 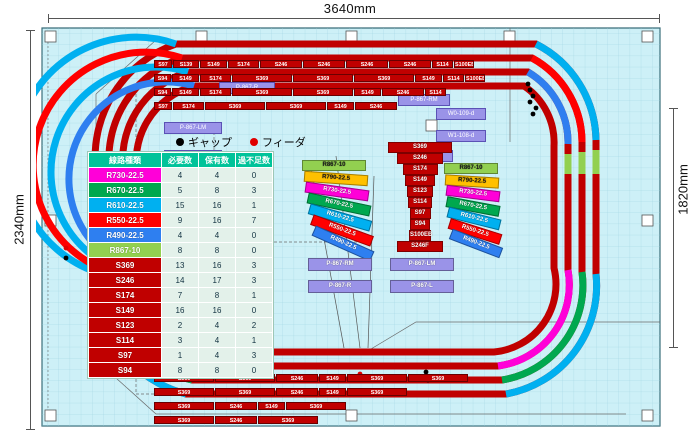 I want to click on part-required-cell: 1, so click(x=180, y=355).